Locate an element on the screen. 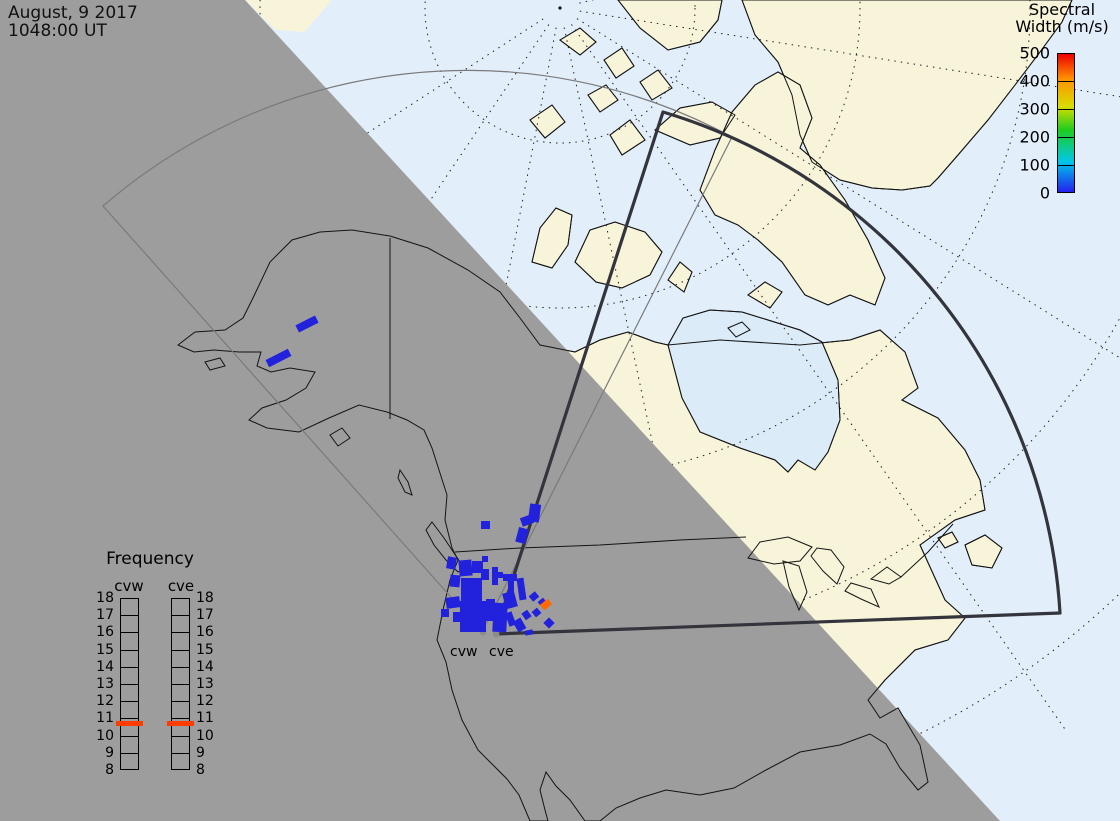 This screenshot has height=821, width=1120. frequency-tick-label: 15 is located at coordinates (105, 649).